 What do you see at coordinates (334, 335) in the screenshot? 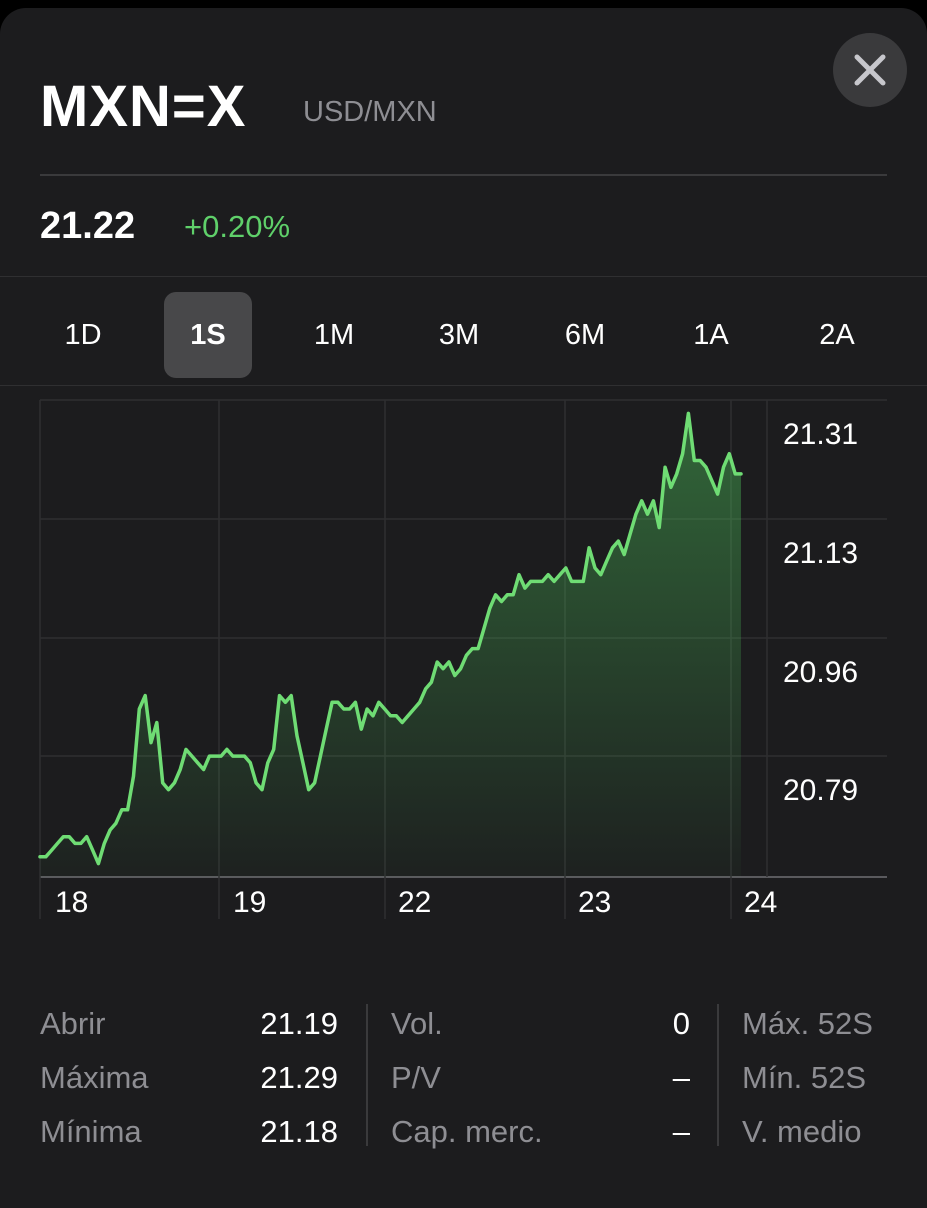
I see `range-tab-1m: 1M` at bounding box center [334, 335].